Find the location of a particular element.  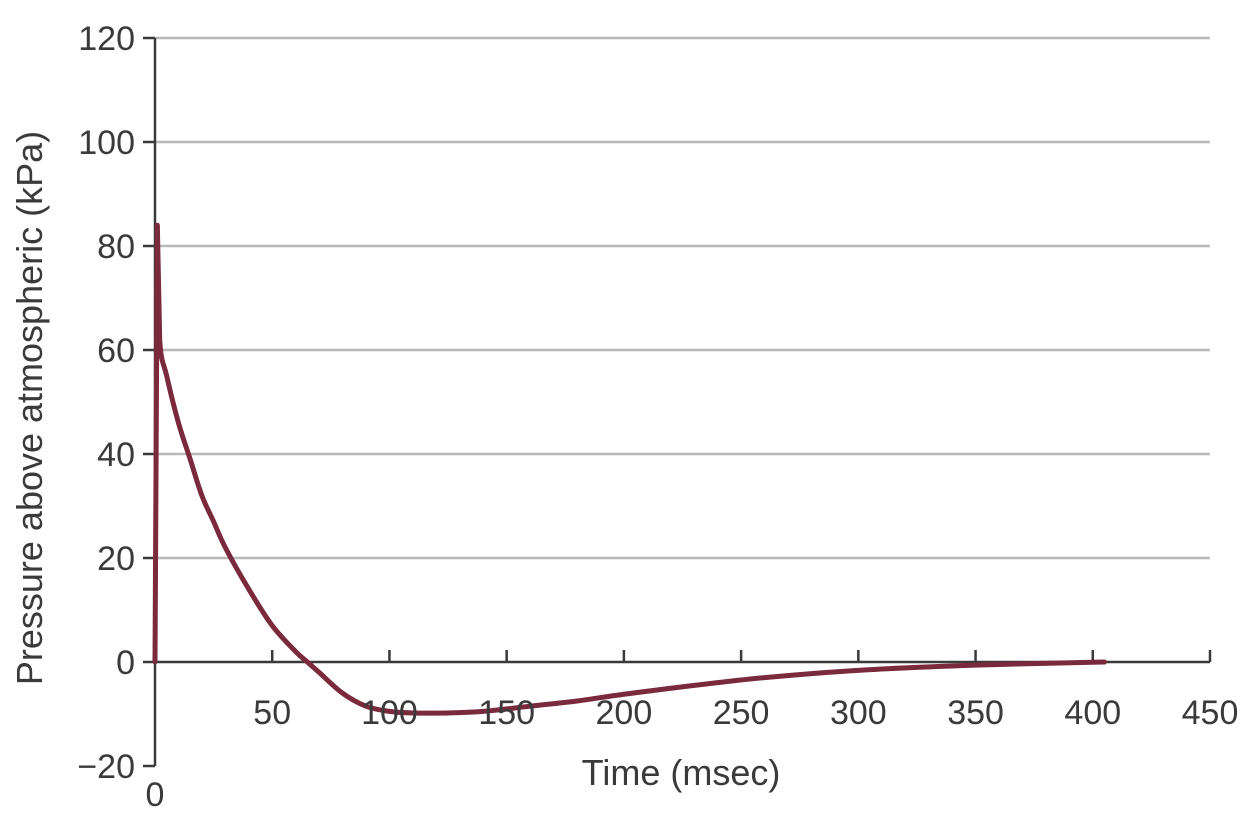

x-tick-label: 50 is located at coordinates (272, 713).